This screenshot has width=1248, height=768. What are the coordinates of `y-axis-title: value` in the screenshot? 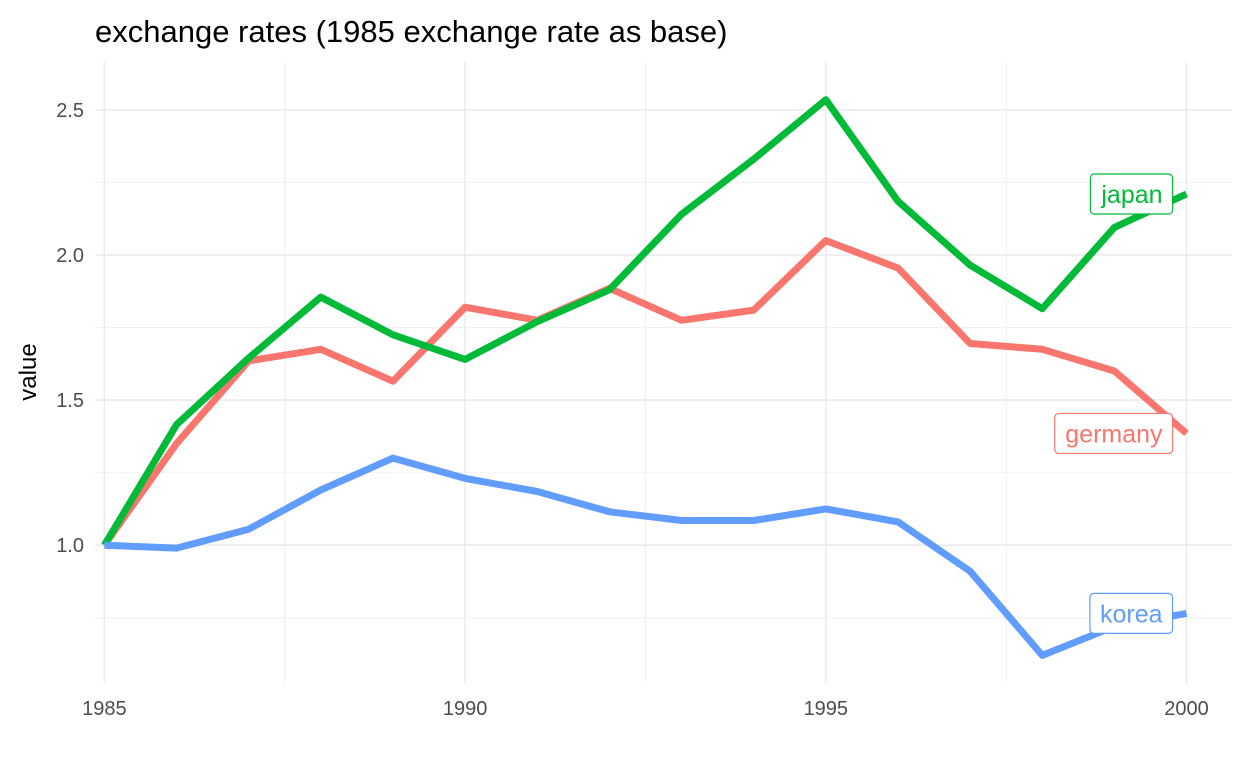 It's located at (28, 371).